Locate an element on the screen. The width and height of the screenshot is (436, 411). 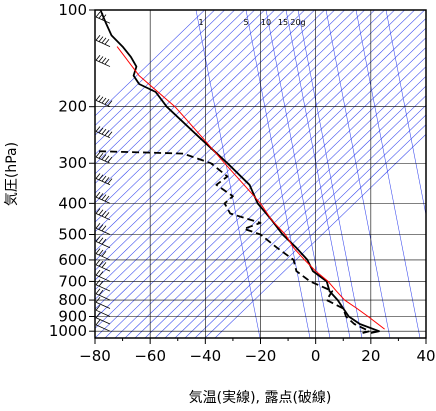
x-axis-title: 気温(実線), 露点(破線) is located at coordinates (260, 398).